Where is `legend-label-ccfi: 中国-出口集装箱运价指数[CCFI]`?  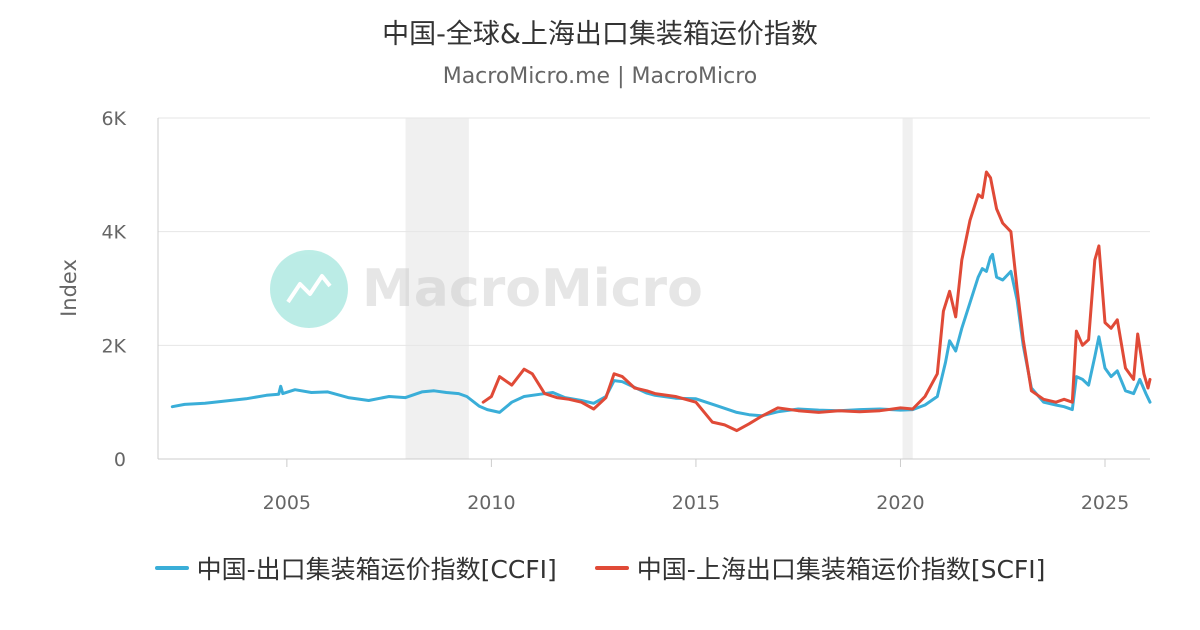 legend-label-ccfi: 中国-出口集装箱运价指数[CCFI] is located at coordinates (376, 569).